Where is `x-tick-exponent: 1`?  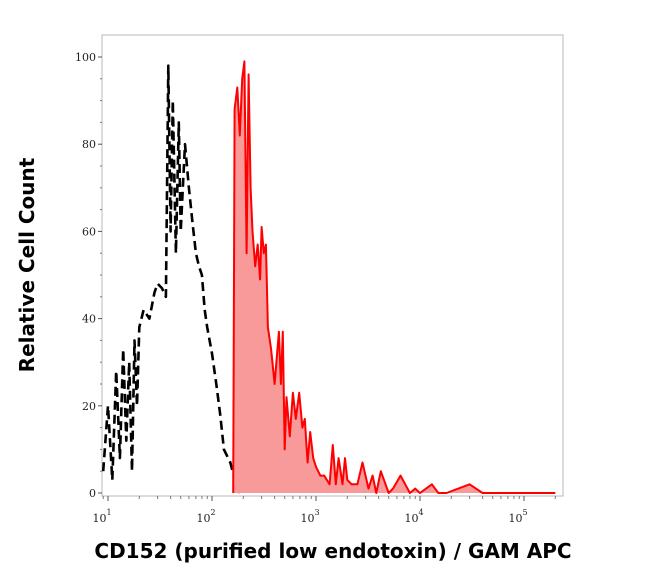 x-tick-exponent: 1 is located at coordinates (108, 512).